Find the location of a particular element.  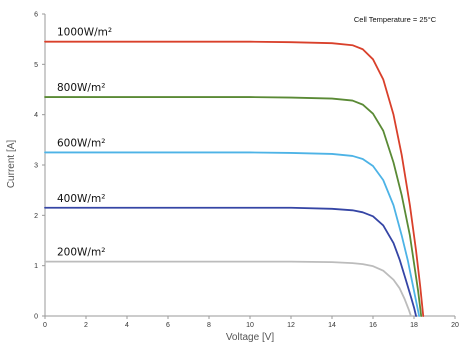

x-tick-label: 2 is located at coordinates (86, 325).